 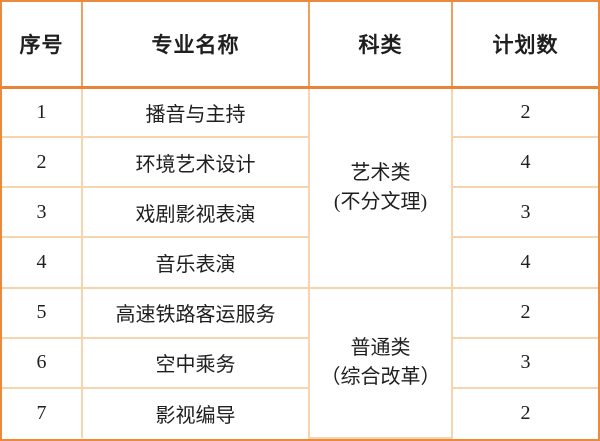 What do you see at coordinates (195, 362) in the screenshot?
I see `row-major: 空中乘务` at bounding box center [195, 362].